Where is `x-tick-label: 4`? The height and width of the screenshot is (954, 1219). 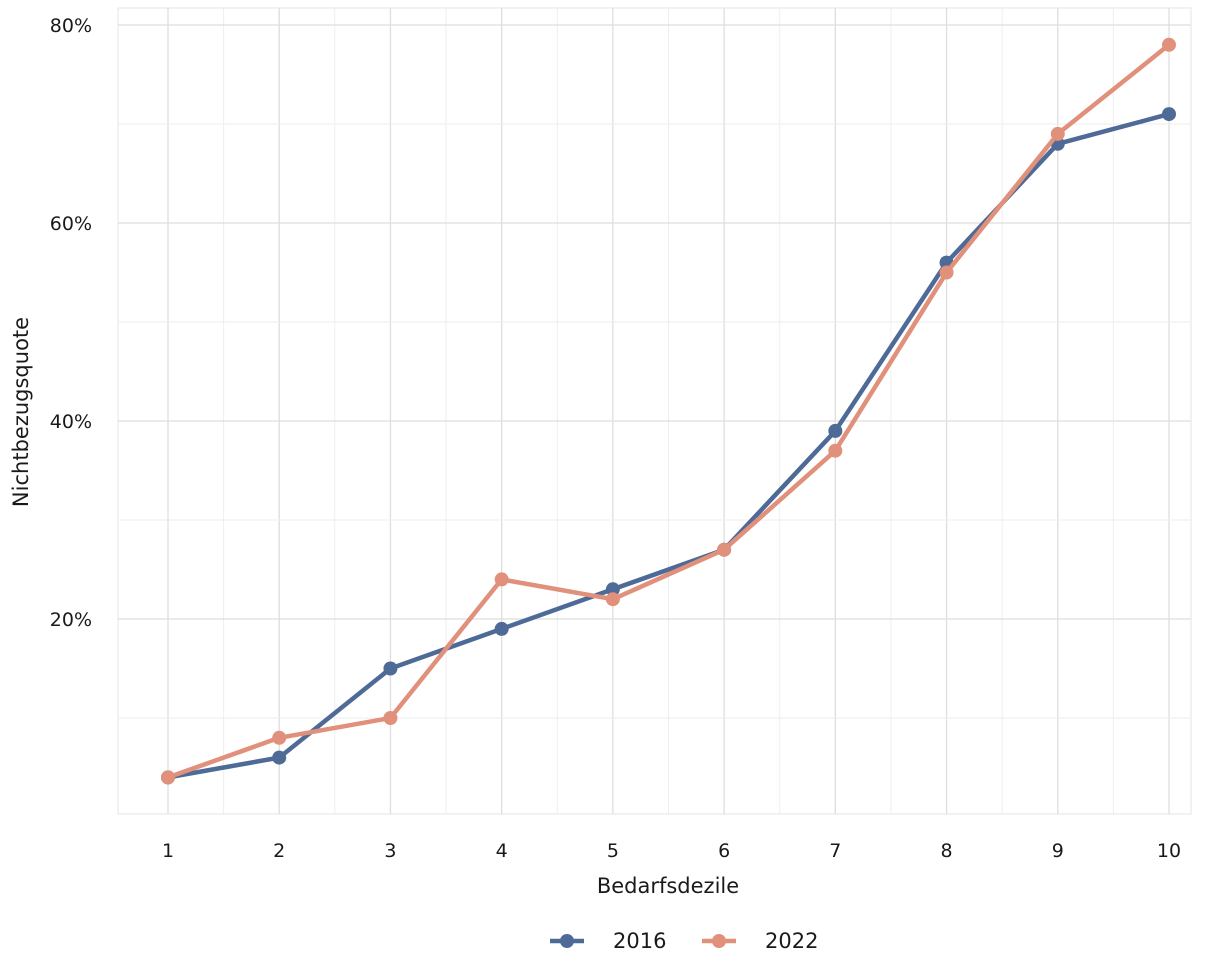 x-tick-label: 4 is located at coordinates (502, 851).